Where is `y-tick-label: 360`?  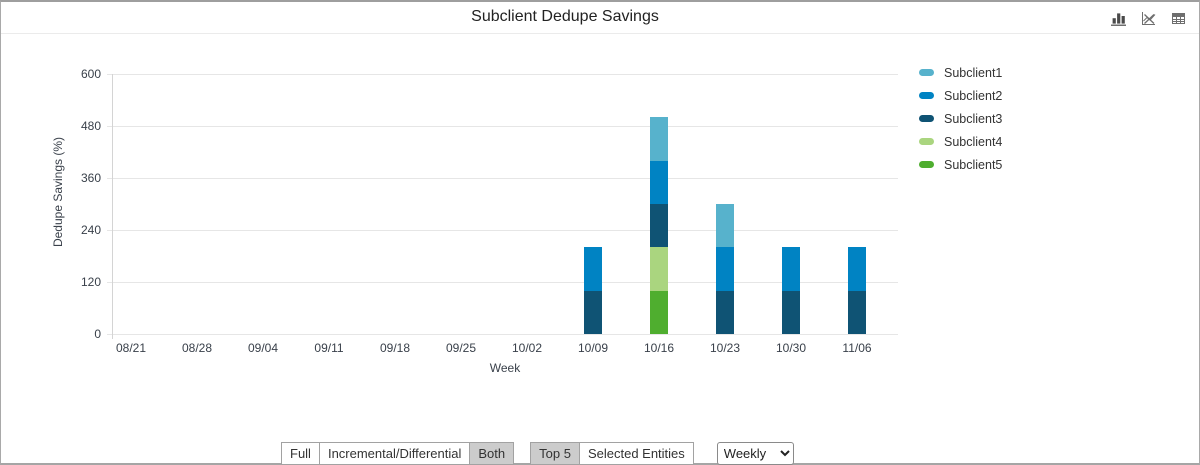 y-tick-label: 360 is located at coordinates (90, 178).